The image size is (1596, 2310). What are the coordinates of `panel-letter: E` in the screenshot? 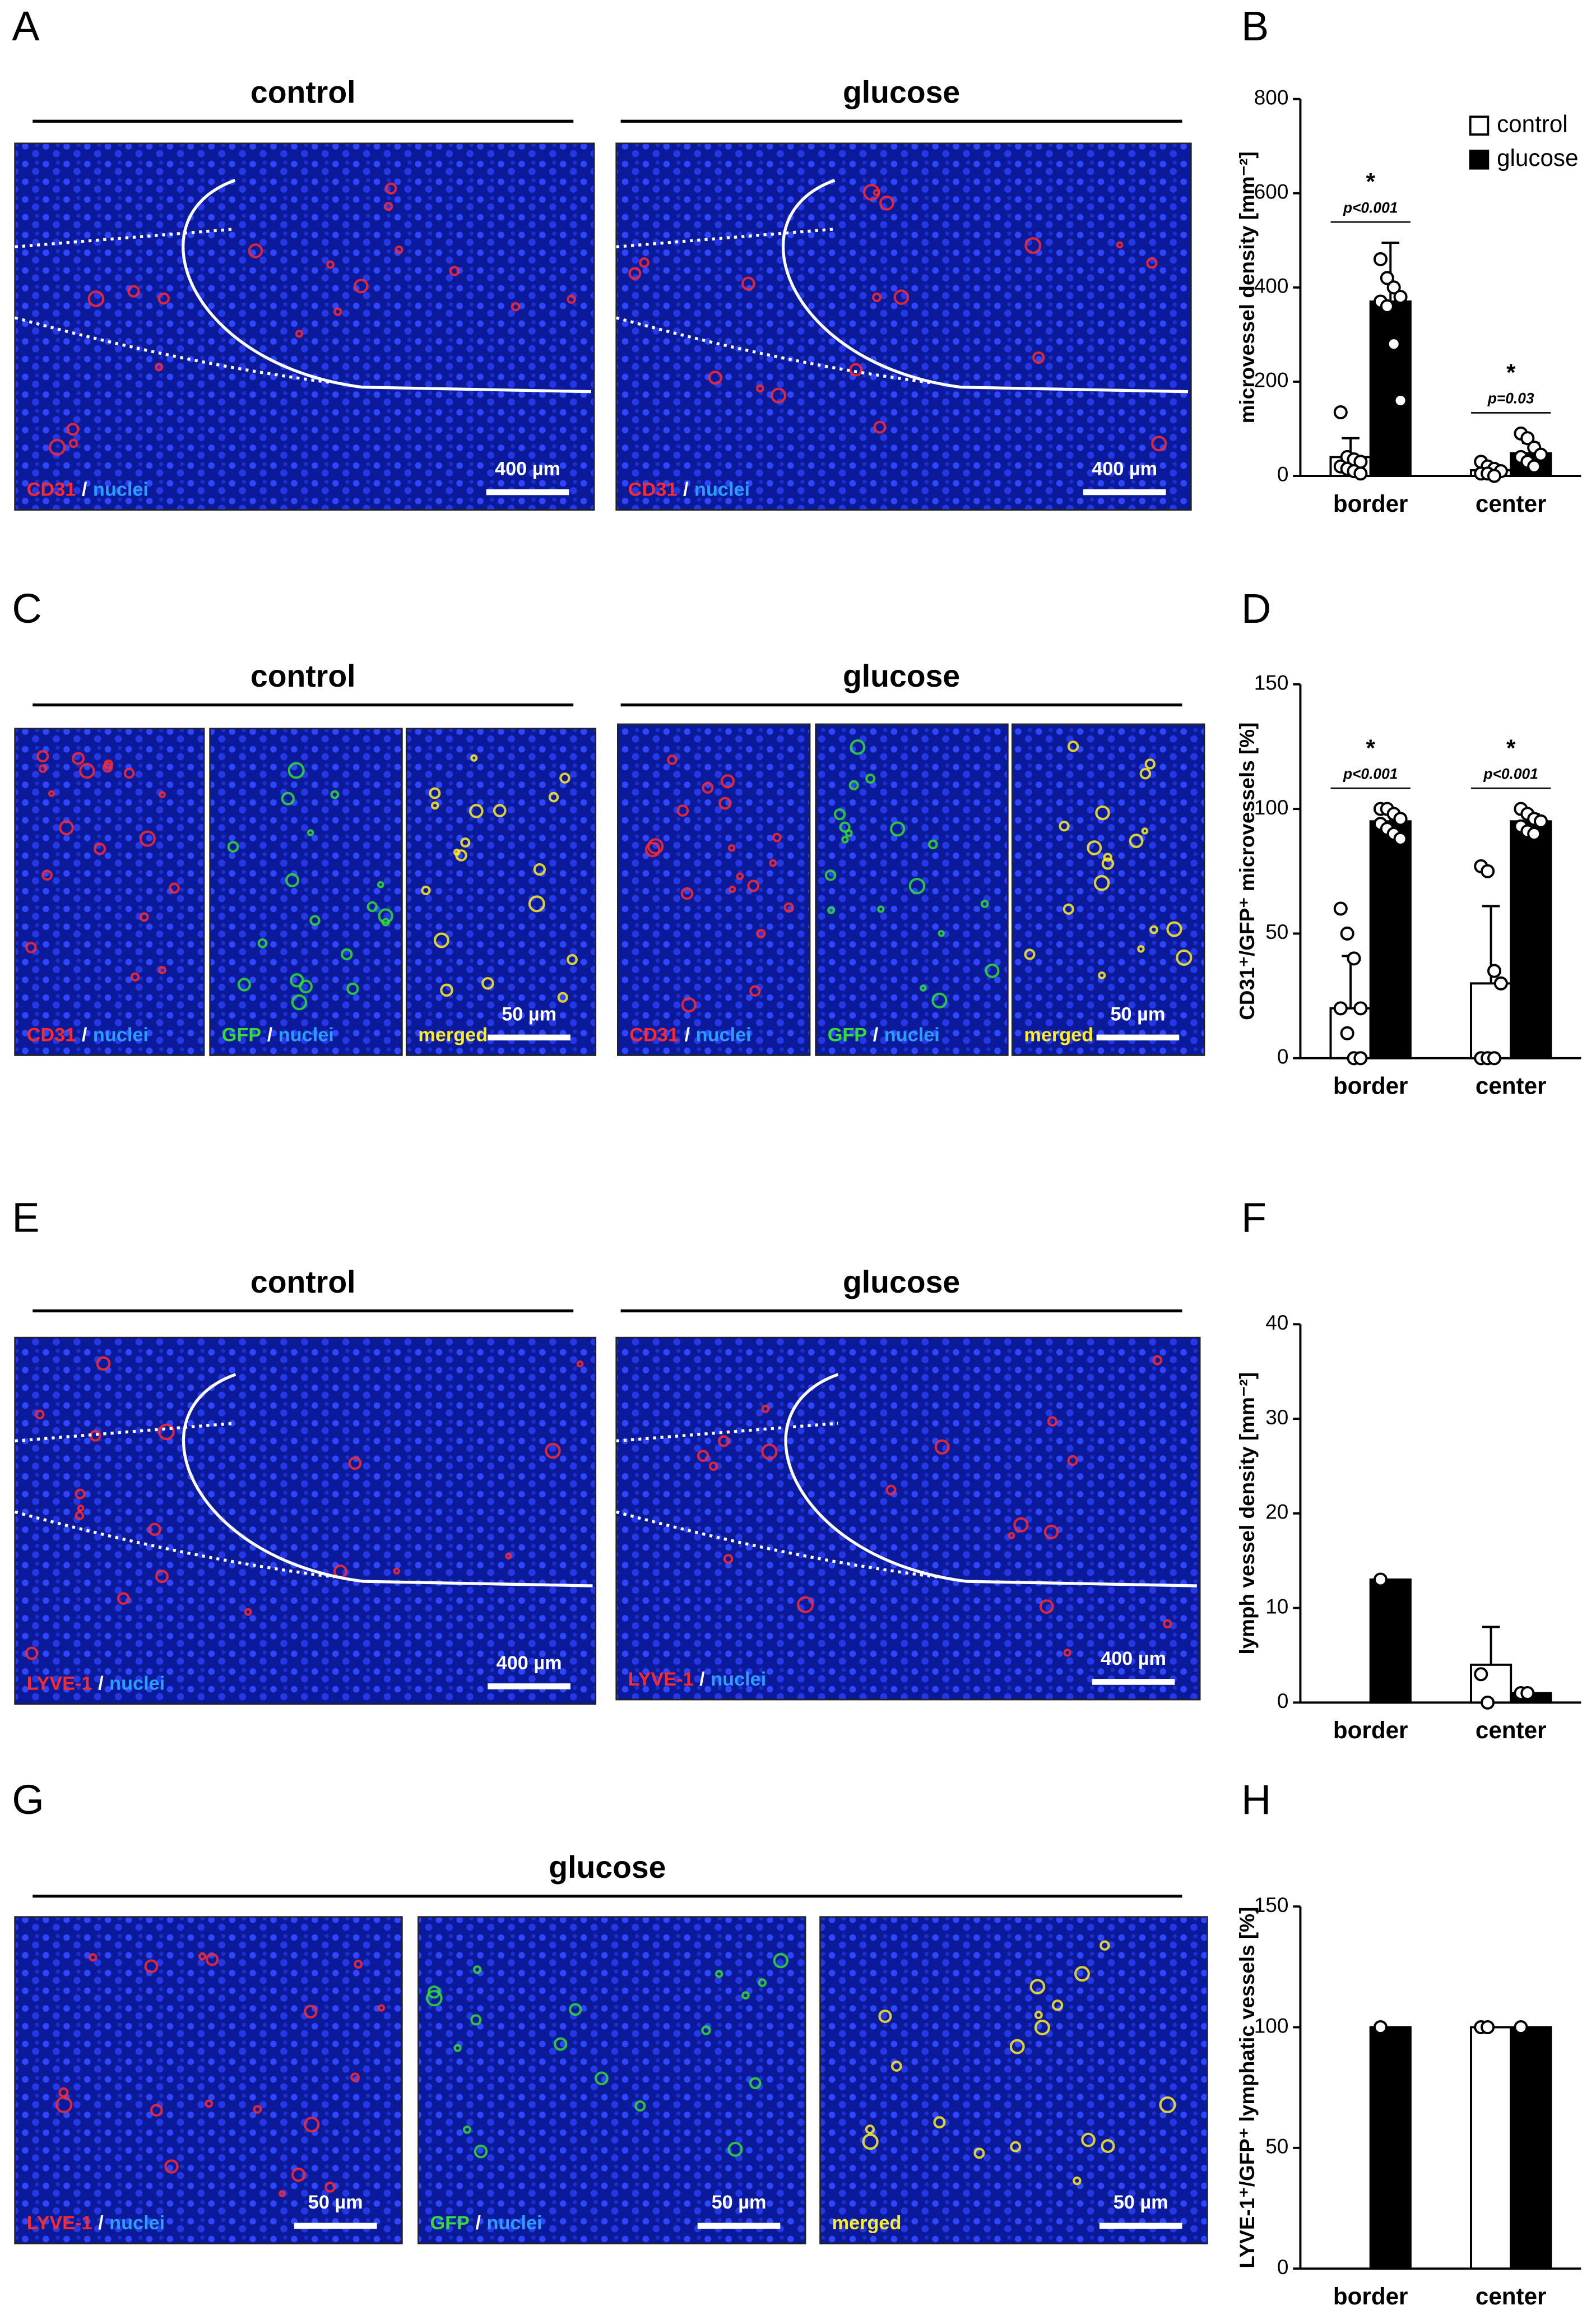 It's located at (25, 1217).